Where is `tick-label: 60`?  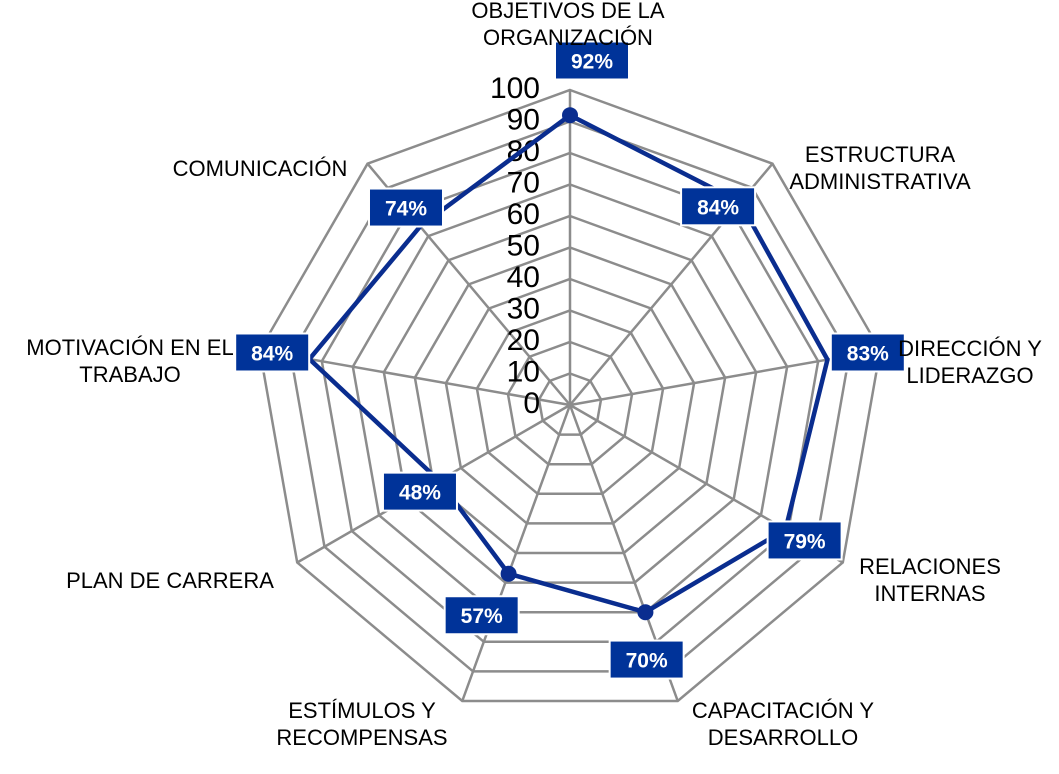
tick-label: 60 is located at coordinates (523, 214).